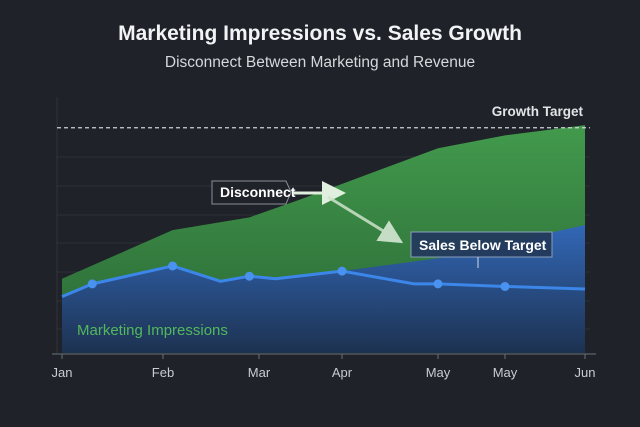 The height and width of the screenshot is (427, 640). I want to click on x-tick-label: Jan, so click(62, 372).